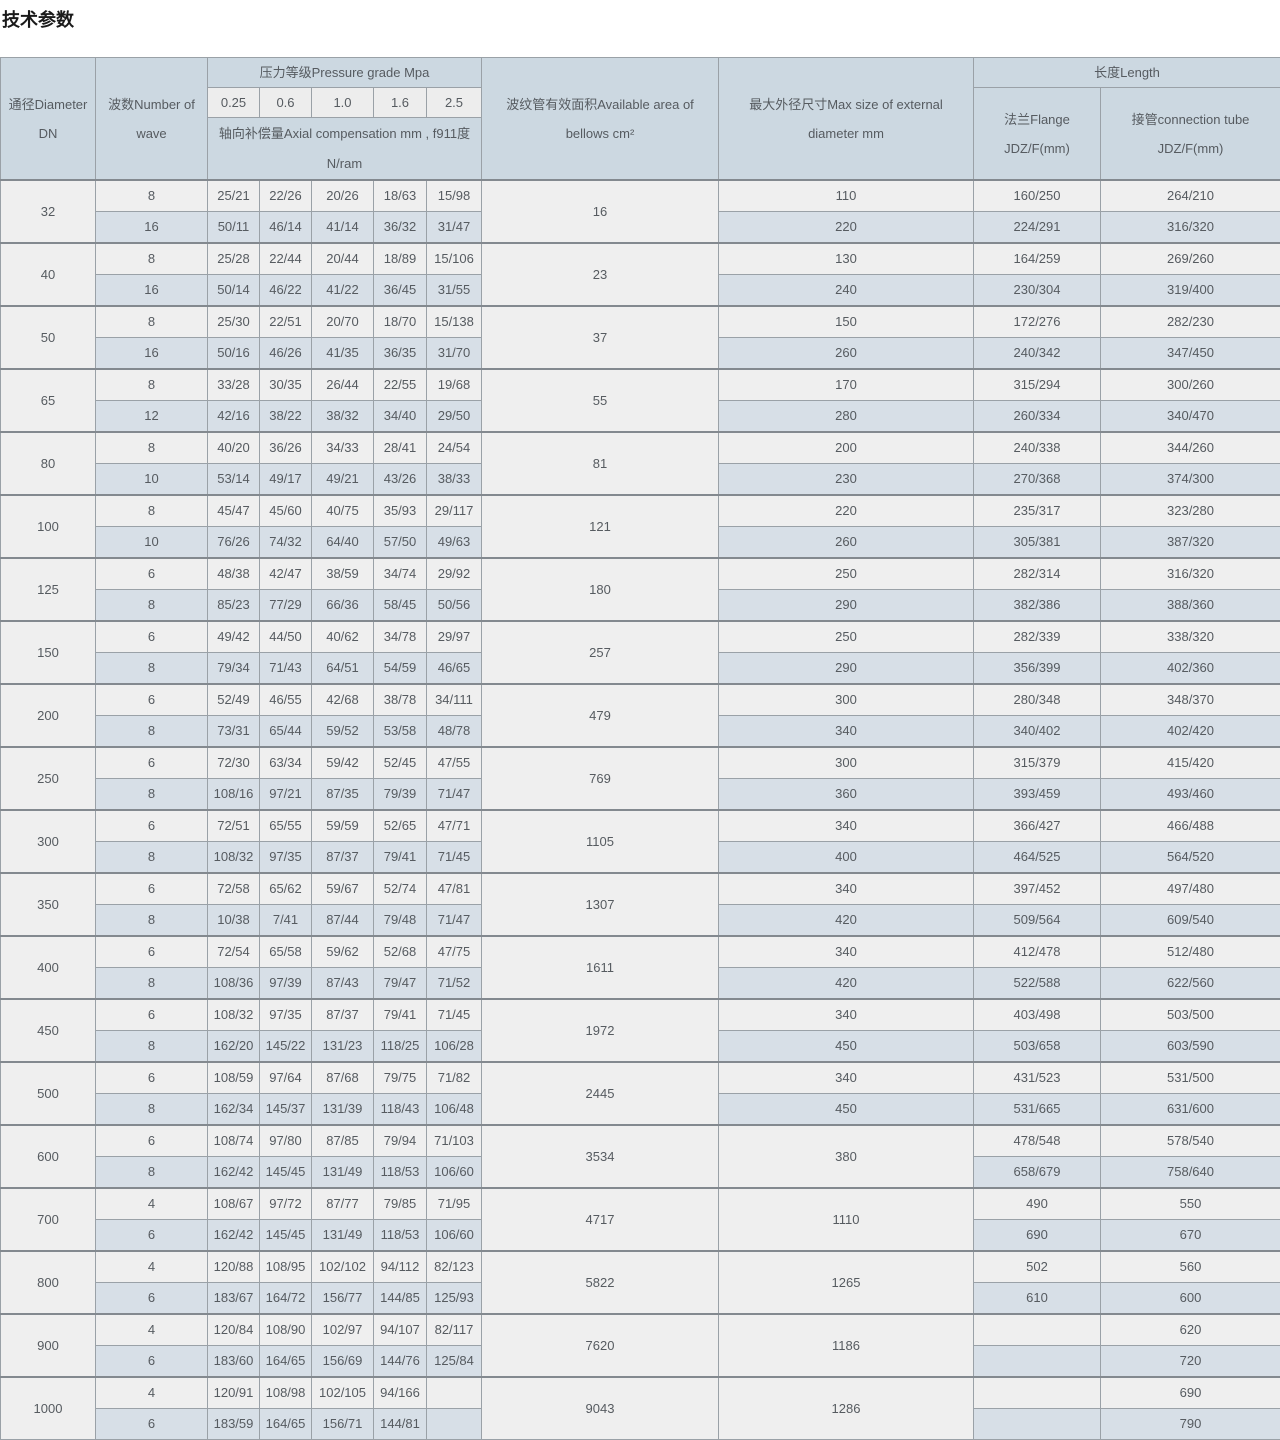 Image resolution: width=1280 pixels, height=1440 pixels. Describe the element at coordinates (846, 291) in the screenshot. I see `max-diameter-cell: 240` at that location.